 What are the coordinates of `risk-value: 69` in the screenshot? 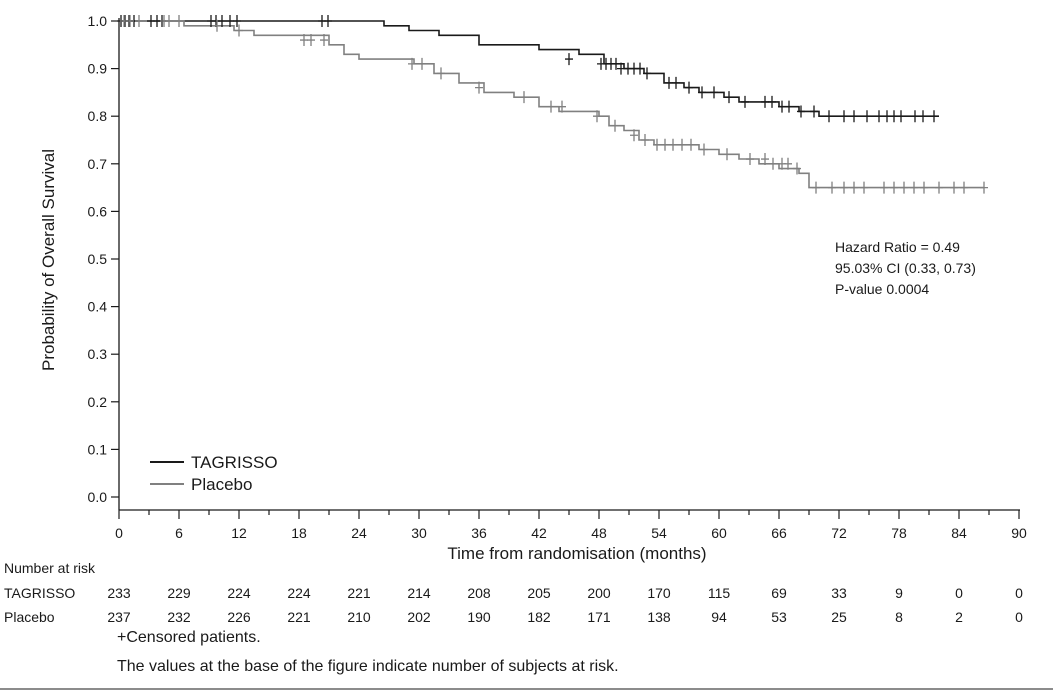 It's located at (779, 593).